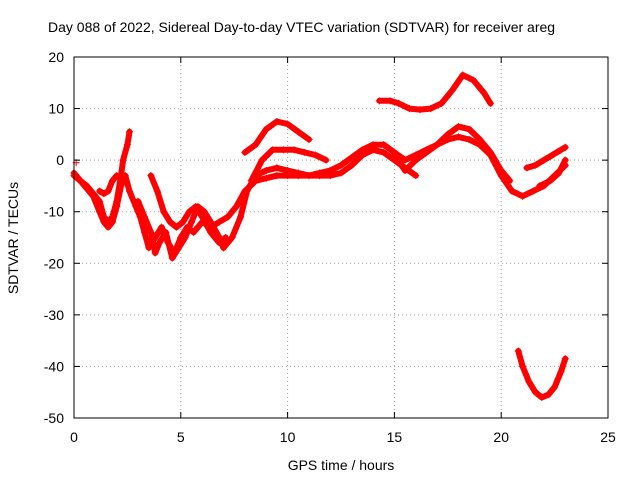 The image size is (640, 480). I want to click on x-tick-label: 15, so click(395, 437).